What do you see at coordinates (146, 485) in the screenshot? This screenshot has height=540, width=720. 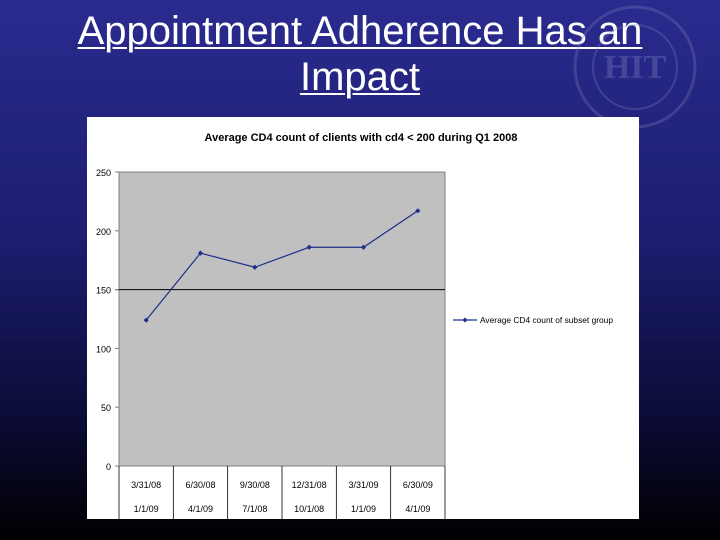 I see `x-tick-label: 3/31/08` at bounding box center [146, 485].